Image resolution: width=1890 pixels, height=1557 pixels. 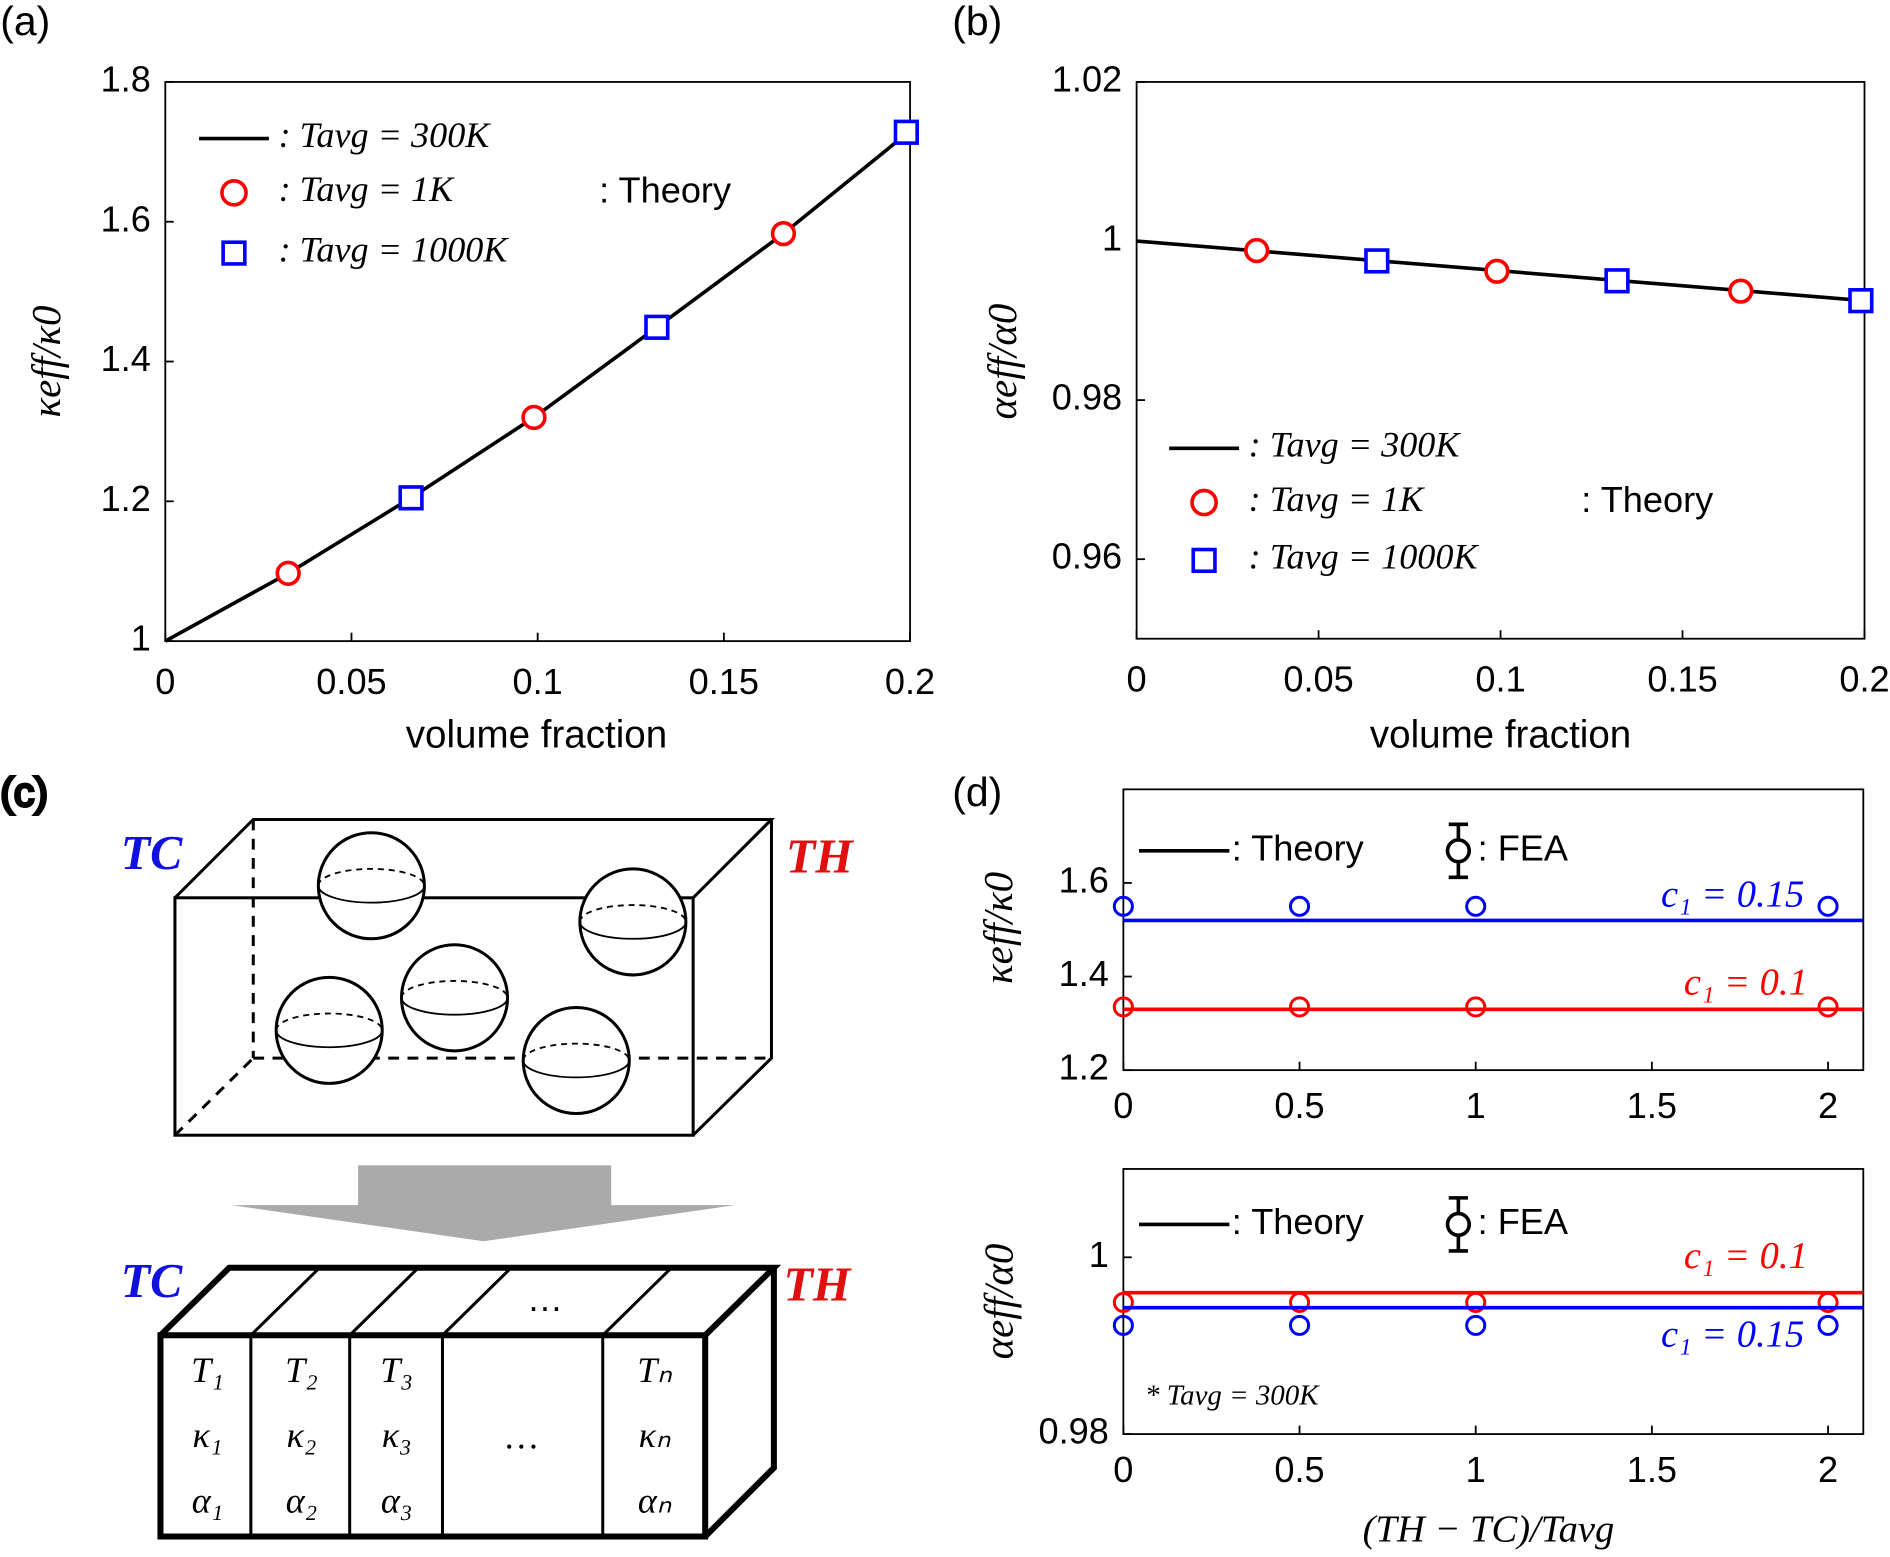 What do you see at coordinates (1087, 397) in the screenshot?
I see `y-tick-label: 0.98` at bounding box center [1087, 397].